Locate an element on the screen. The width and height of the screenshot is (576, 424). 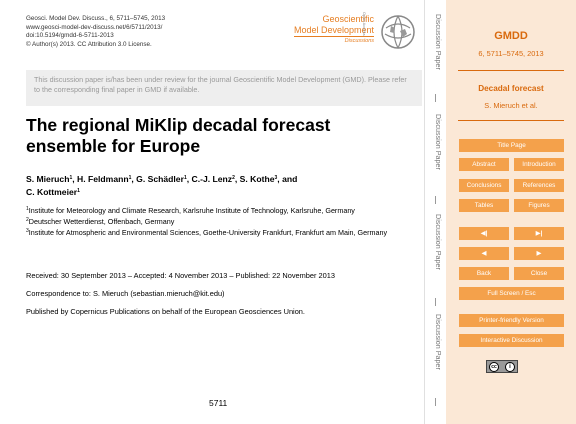
open-access-label: Open Access is located at coordinates (364, 24).